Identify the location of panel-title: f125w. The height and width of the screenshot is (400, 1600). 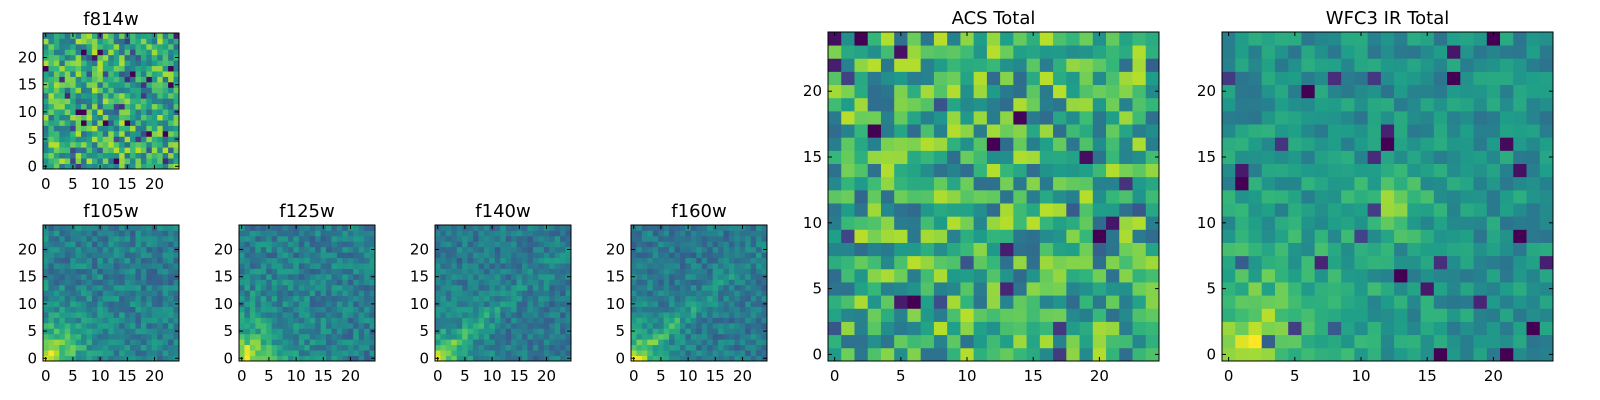
(306, 211).